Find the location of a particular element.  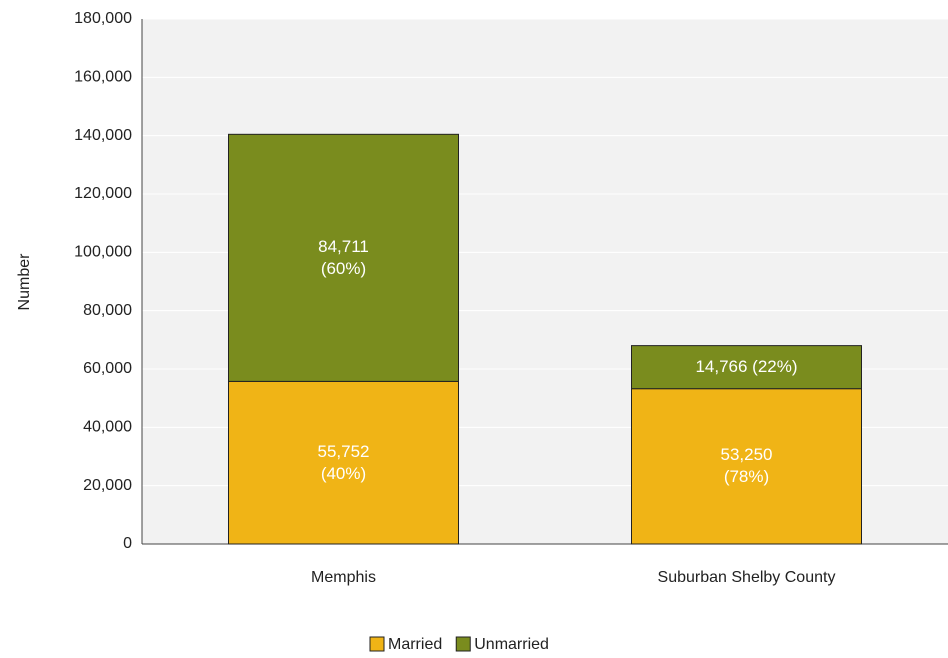

x-tick-label: Memphis is located at coordinates (343, 577).